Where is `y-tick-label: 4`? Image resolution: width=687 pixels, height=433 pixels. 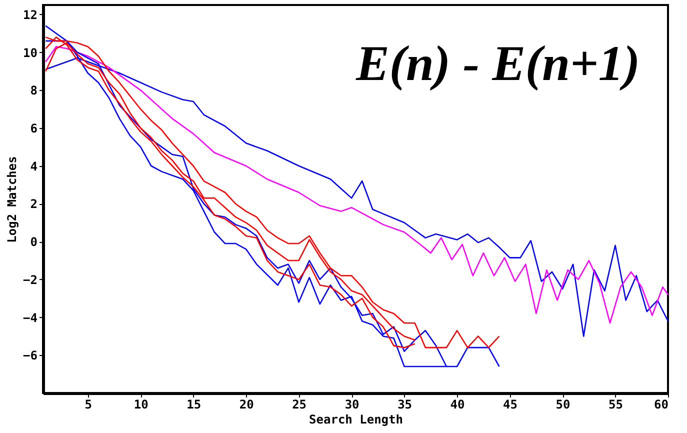 y-tick-label: 4 is located at coordinates (34, 166).